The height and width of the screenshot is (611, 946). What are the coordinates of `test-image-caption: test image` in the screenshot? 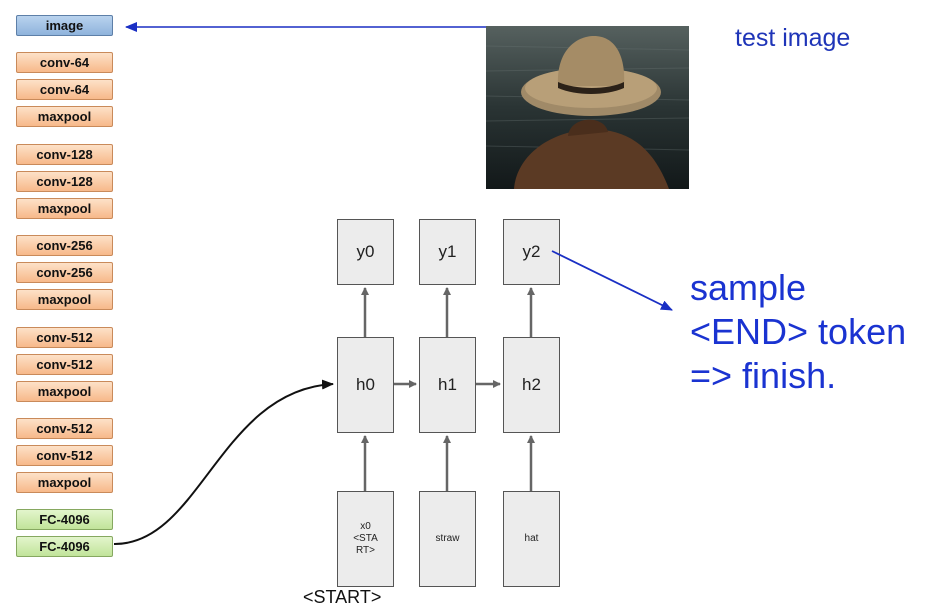 It's located at (793, 38).